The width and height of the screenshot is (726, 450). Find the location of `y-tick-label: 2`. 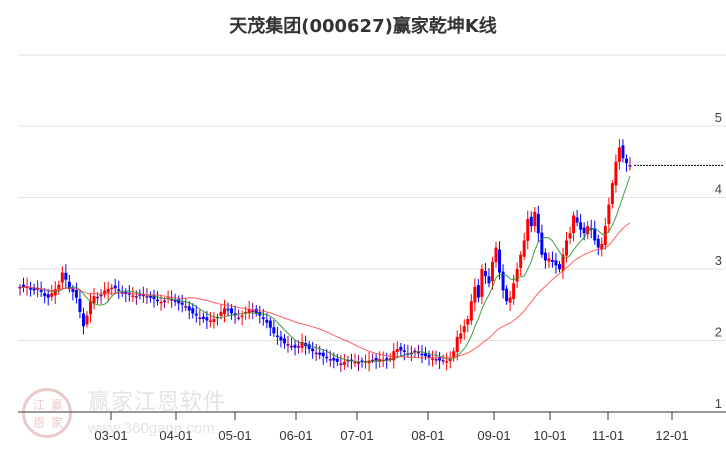

y-tick-label: 2 is located at coordinates (718, 332).